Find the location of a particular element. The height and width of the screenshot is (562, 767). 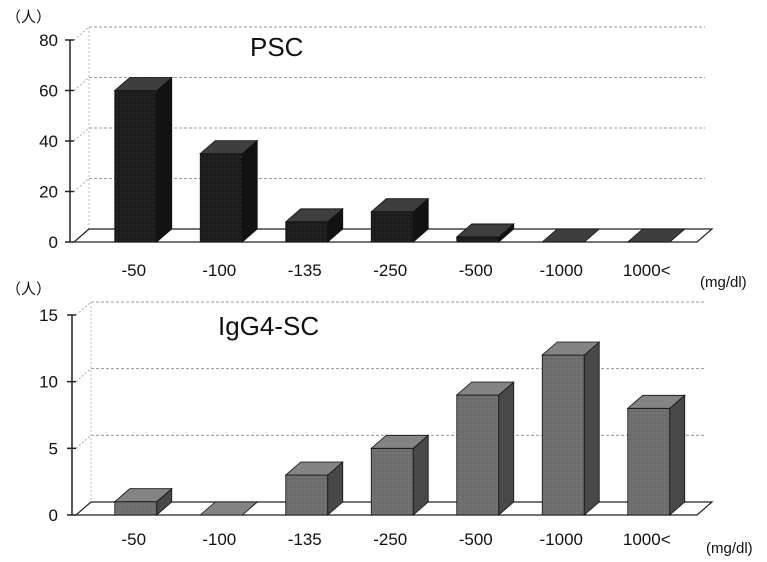

igg4sc-title: IgG4-SC is located at coordinates (268, 326).